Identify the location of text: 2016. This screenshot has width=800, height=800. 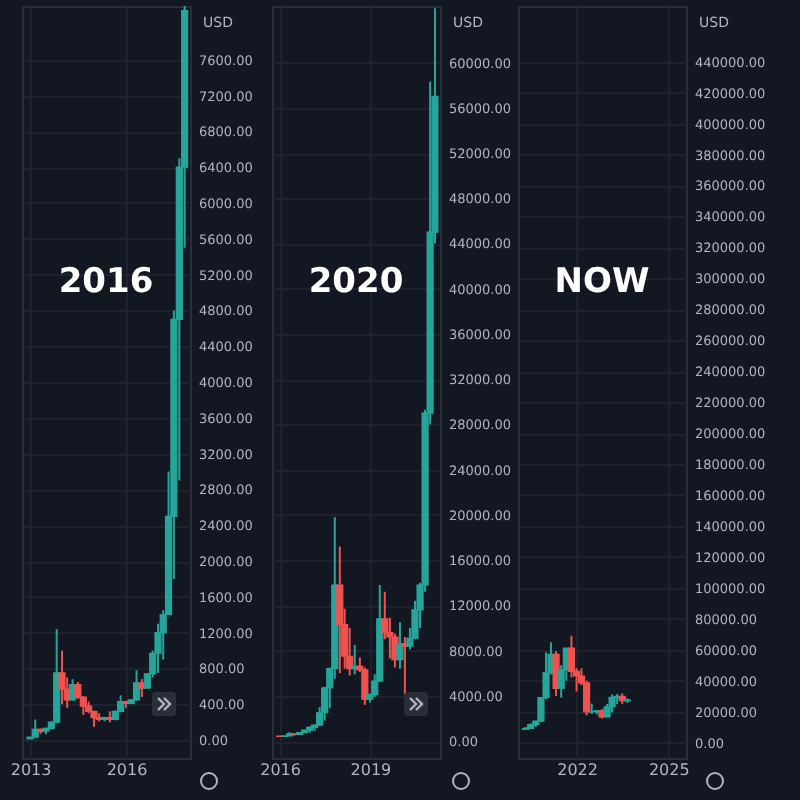
(106, 282).